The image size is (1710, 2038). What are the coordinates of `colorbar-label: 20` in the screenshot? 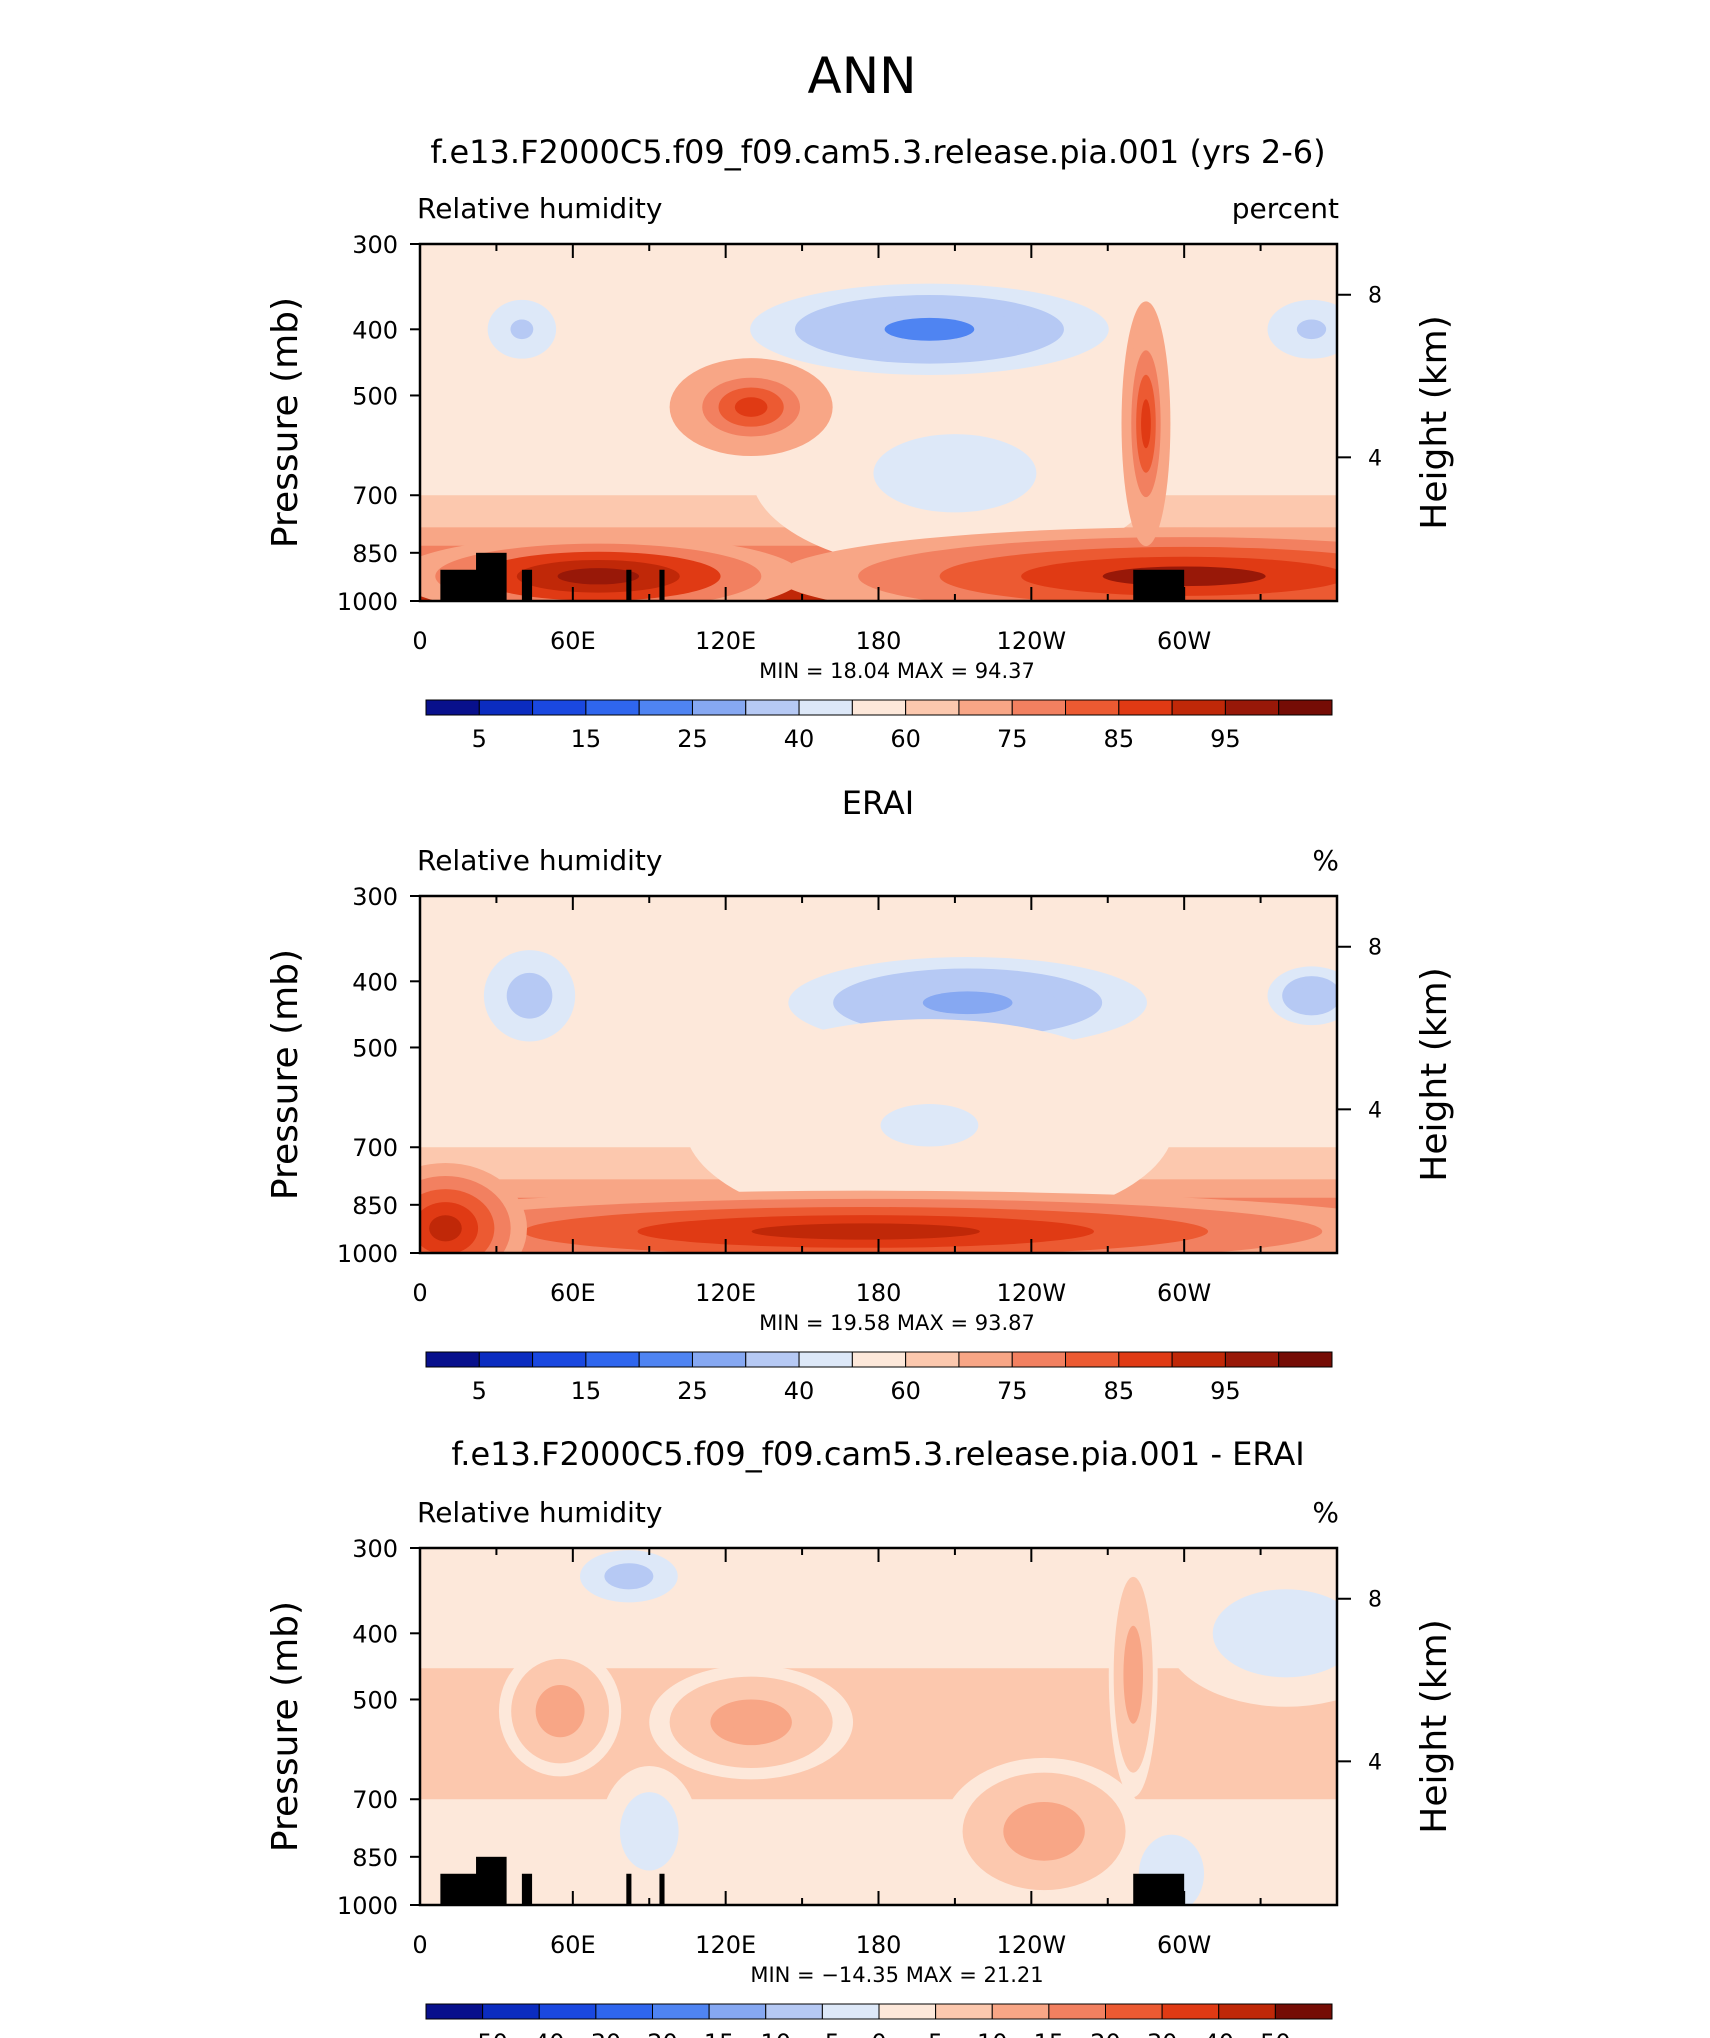 It's located at (1105, 2033).